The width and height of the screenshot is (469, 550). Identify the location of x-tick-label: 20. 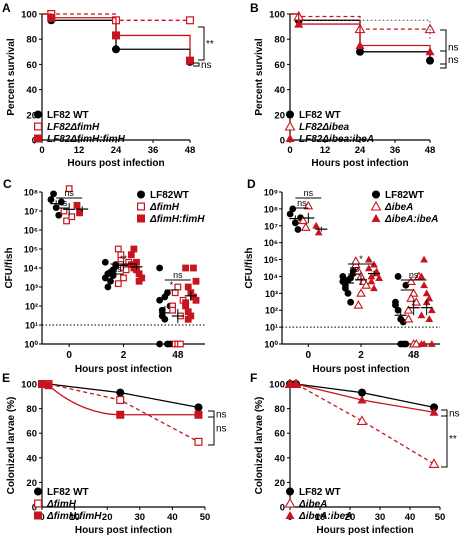
(107, 517).